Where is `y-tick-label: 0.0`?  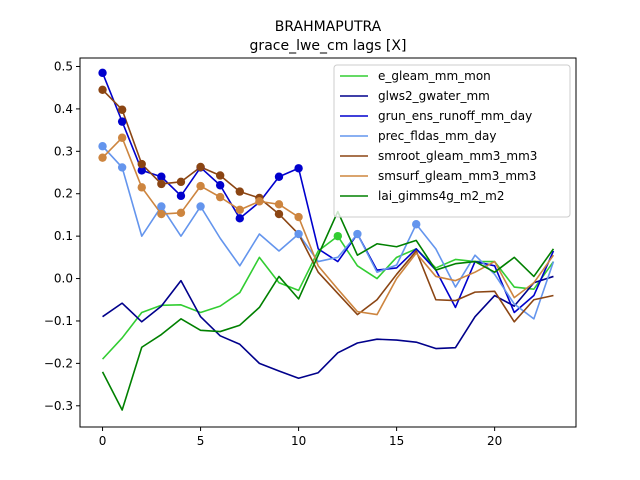
y-tick-label: 0.0 is located at coordinates (63, 279).